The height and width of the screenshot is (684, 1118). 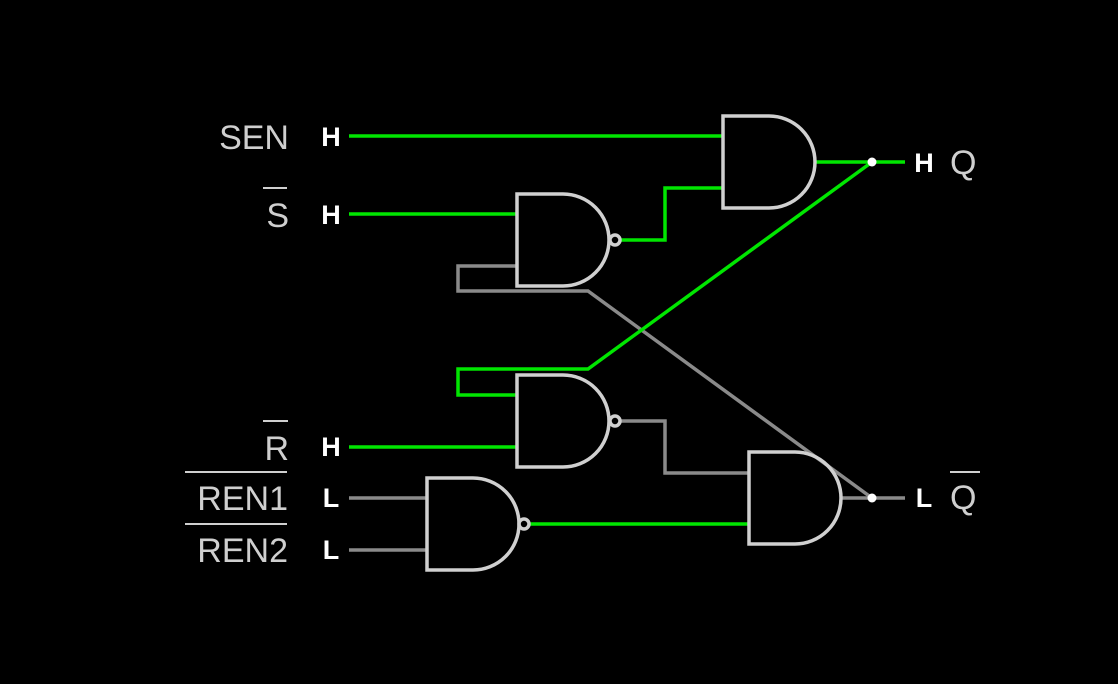 I want to click on wire-nand-s-feedback, so click(x=665, y=382).